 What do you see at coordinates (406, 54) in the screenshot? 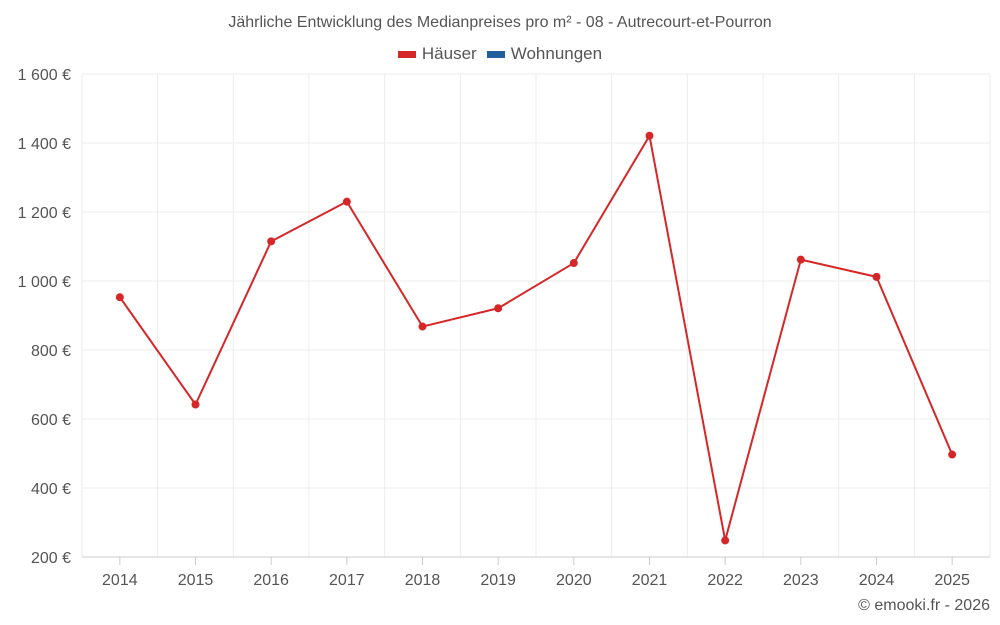
I see `legend-swatch-haeuser` at bounding box center [406, 54].